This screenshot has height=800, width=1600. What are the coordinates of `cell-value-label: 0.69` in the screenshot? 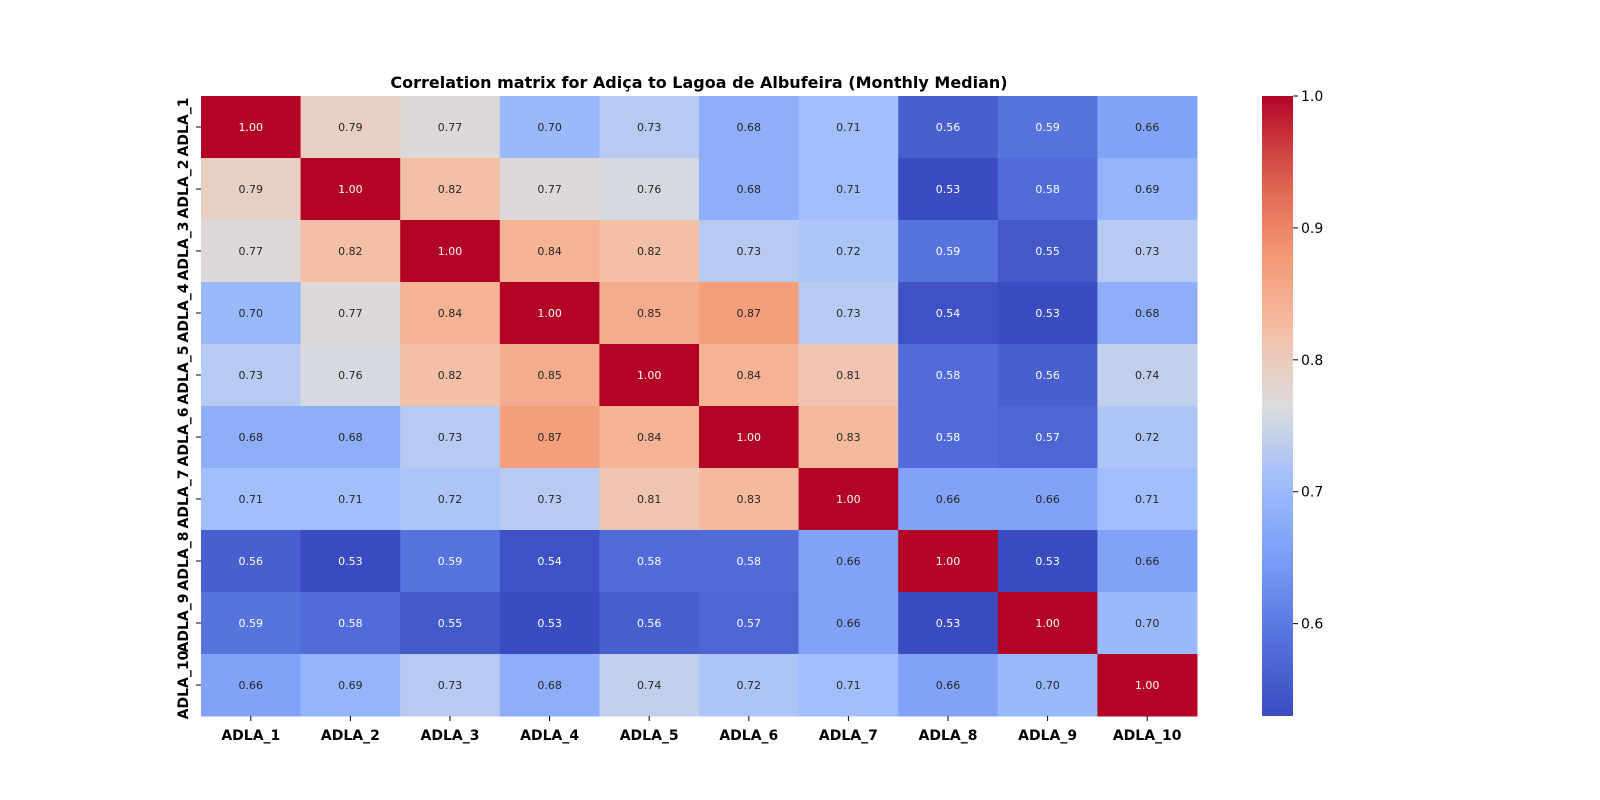 It's located at (1147, 189).